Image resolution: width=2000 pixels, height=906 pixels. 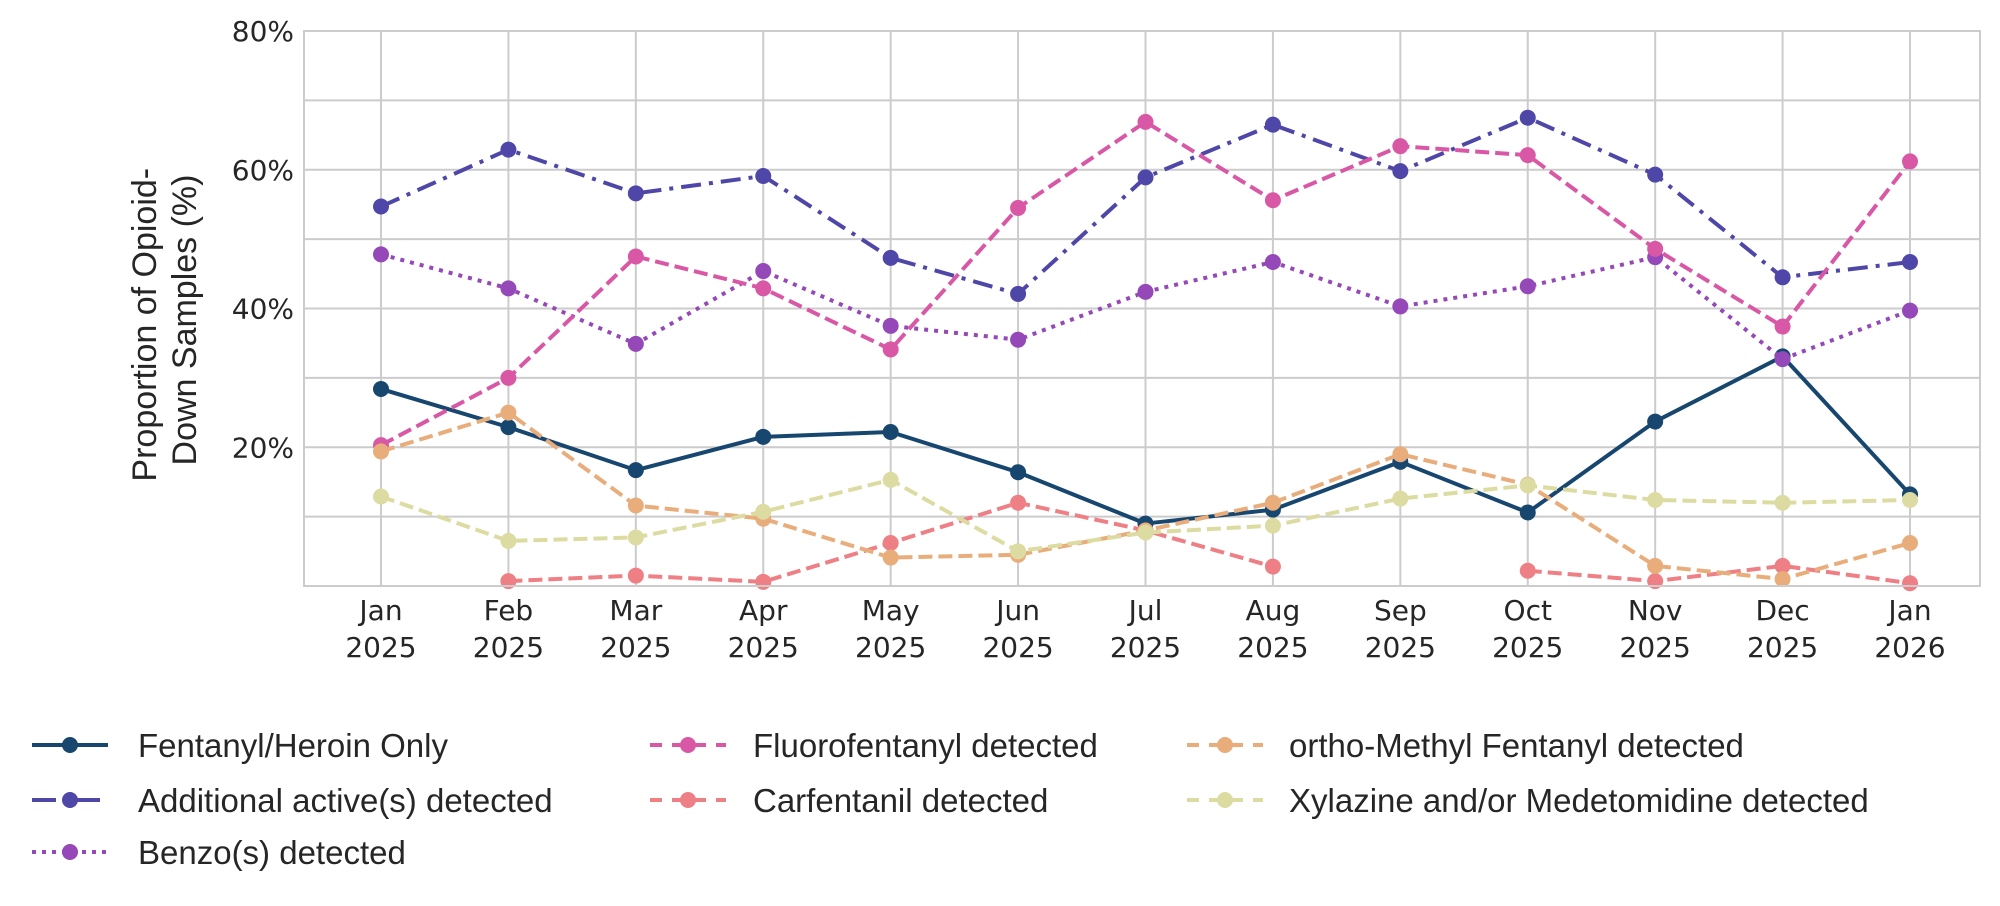 I want to click on y-axis-label: Proportion of Opioid- Down Samples (%), so click(x=165, y=319).